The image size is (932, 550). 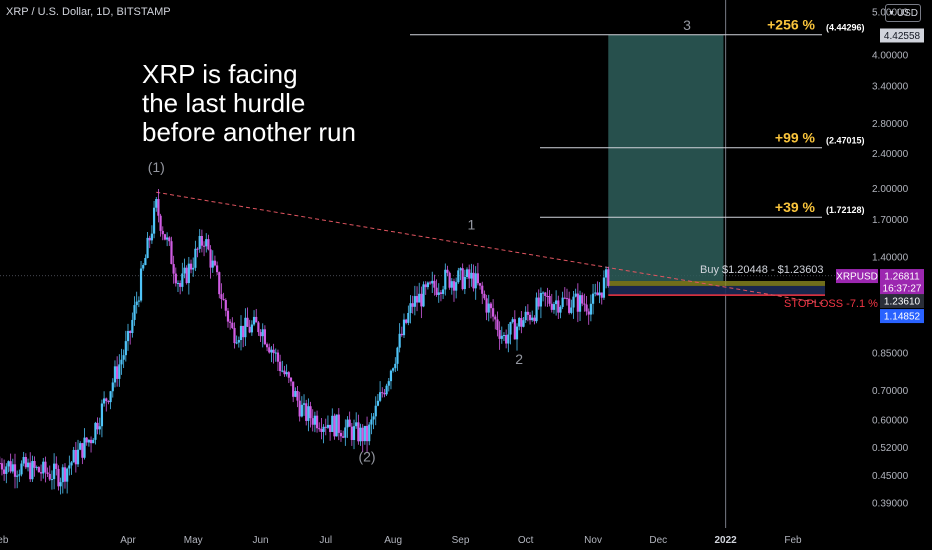 What do you see at coordinates (890, 354) in the screenshot?
I see `y-tick-label: 0.85000` at bounding box center [890, 354].